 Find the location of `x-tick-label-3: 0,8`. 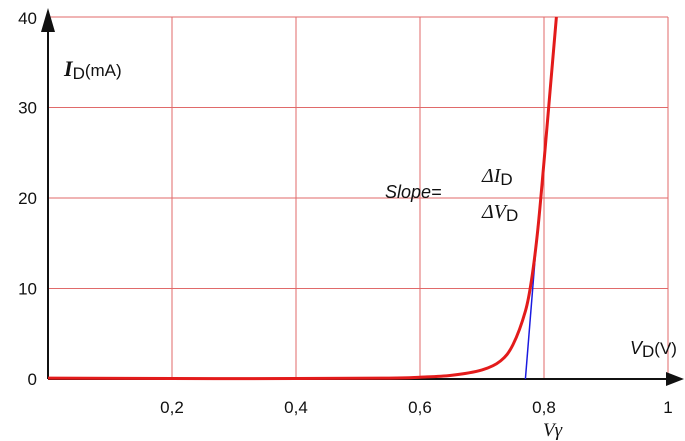

x-tick-label-3: 0,8 is located at coordinates (544, 407).